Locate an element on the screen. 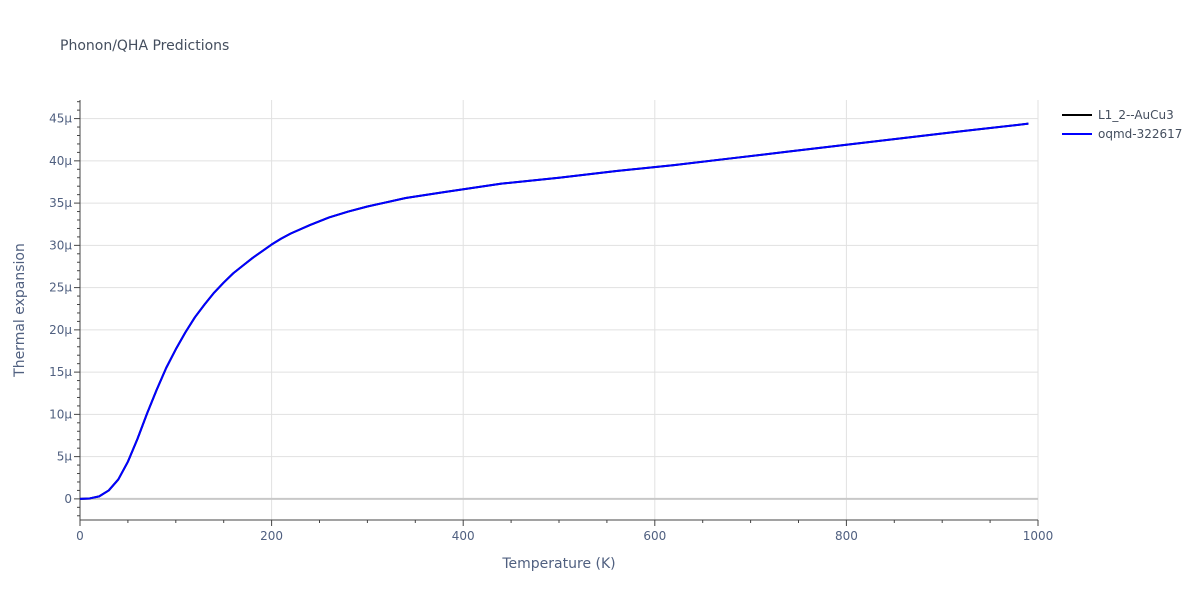 This screenshot has height=600, width=1200. y-tick-label: 5μ is located at coordinates (65, 457).